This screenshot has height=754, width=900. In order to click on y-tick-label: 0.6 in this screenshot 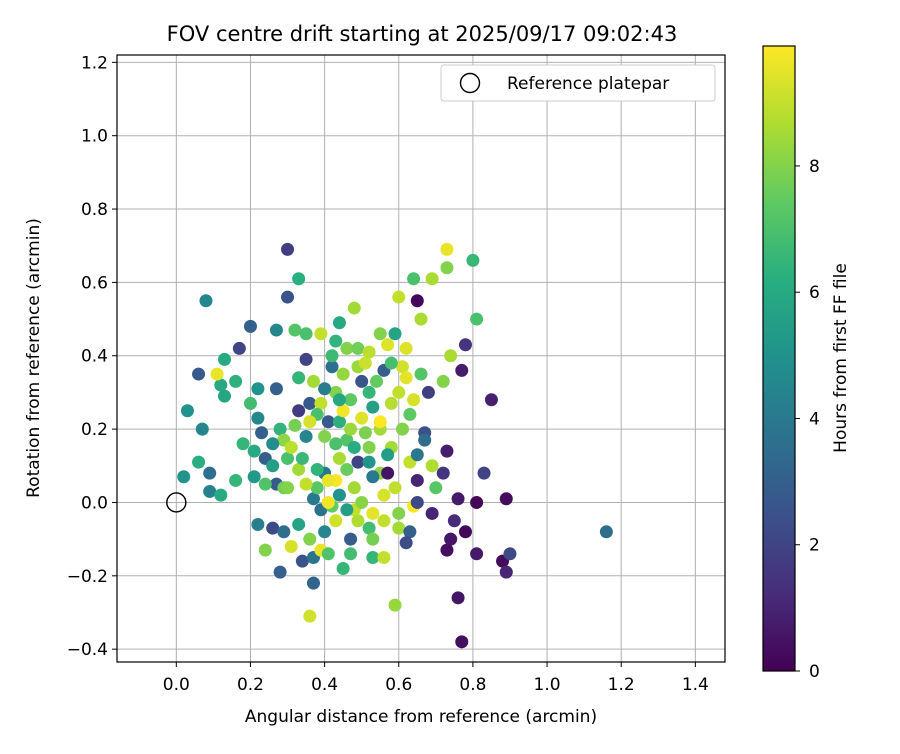, I will do `click(94, 283)`.